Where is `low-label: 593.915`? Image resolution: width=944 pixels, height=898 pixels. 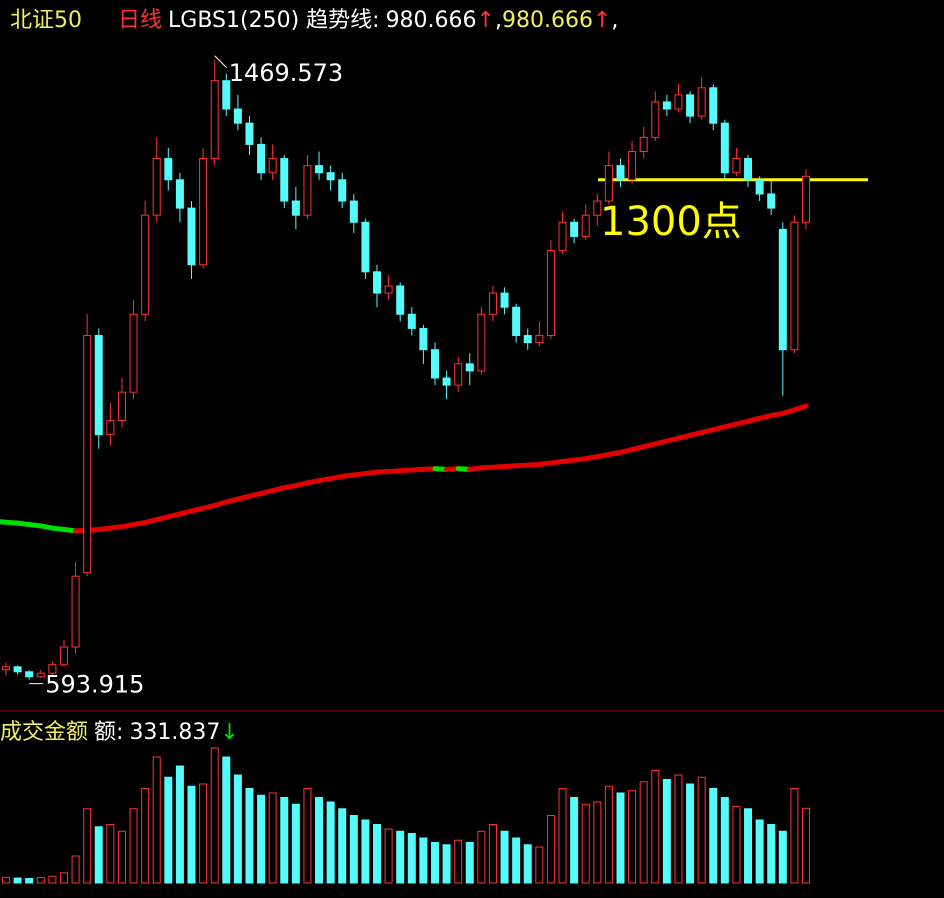 low-label: 593.915 is located at coordinates (94, 685).